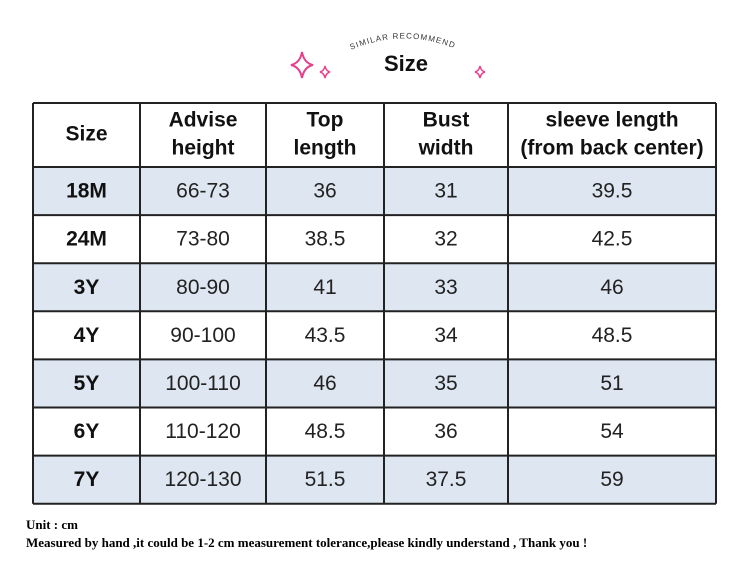  Describe the element at coordinates (203, 287) in the screenshot. I see `cell: 80-90` at that location.